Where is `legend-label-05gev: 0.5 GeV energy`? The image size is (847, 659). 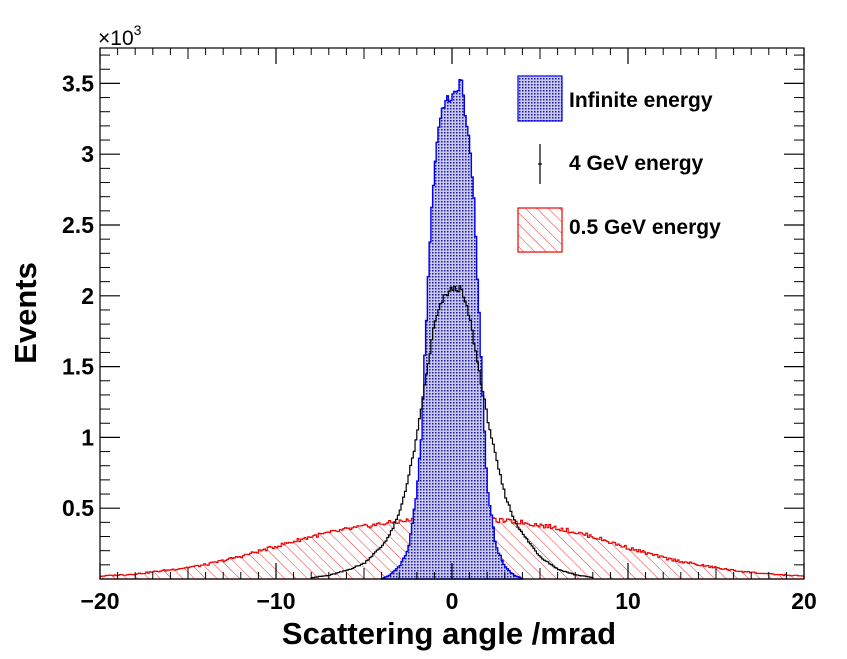 legend-label-05gev: 0.5 GeV energy is located at coordinates (645, 227).